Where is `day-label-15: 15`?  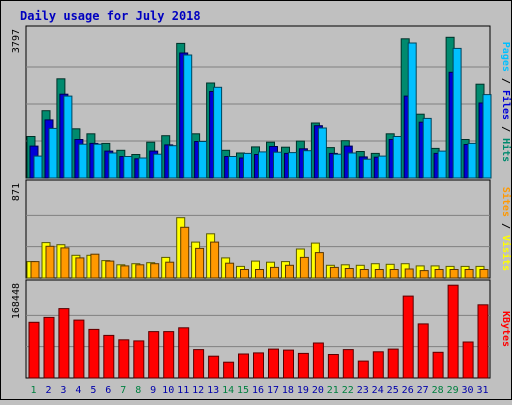
day-label-15: 15 is located at coordinates (243, 390).